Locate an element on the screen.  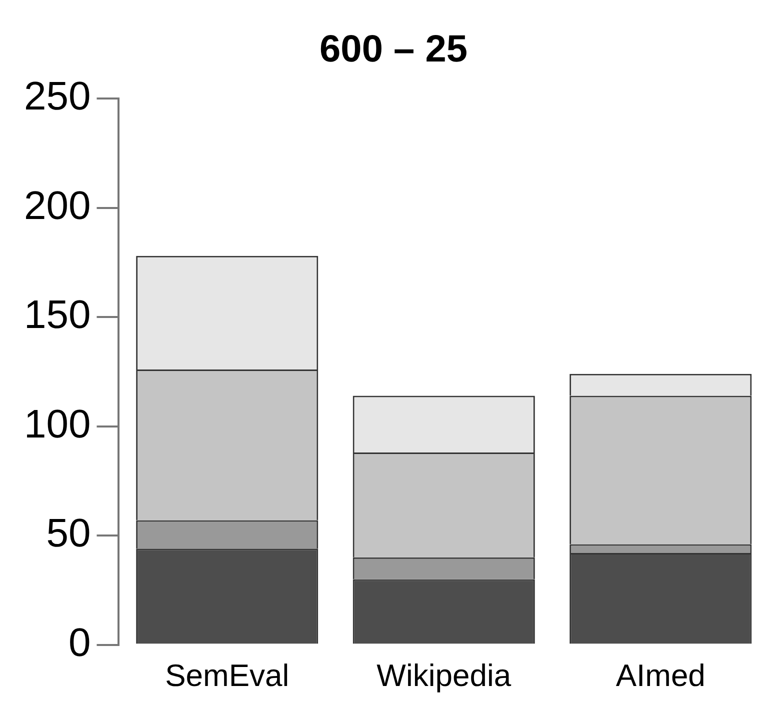
x-tick-label: Wikipedia is located at coordinates (444, 675).